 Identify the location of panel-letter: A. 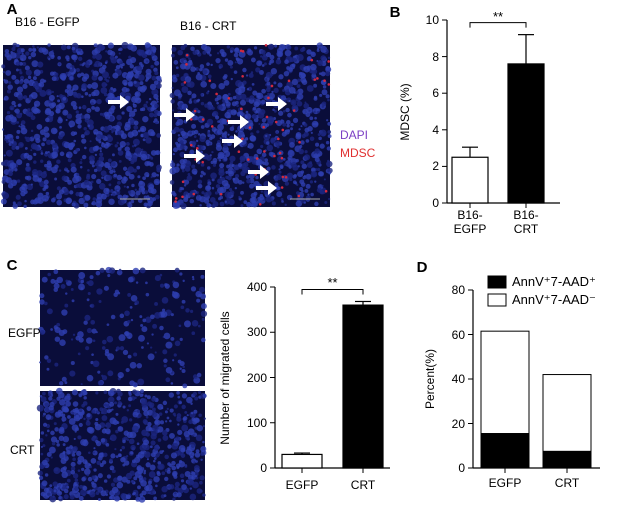
(12, 9).